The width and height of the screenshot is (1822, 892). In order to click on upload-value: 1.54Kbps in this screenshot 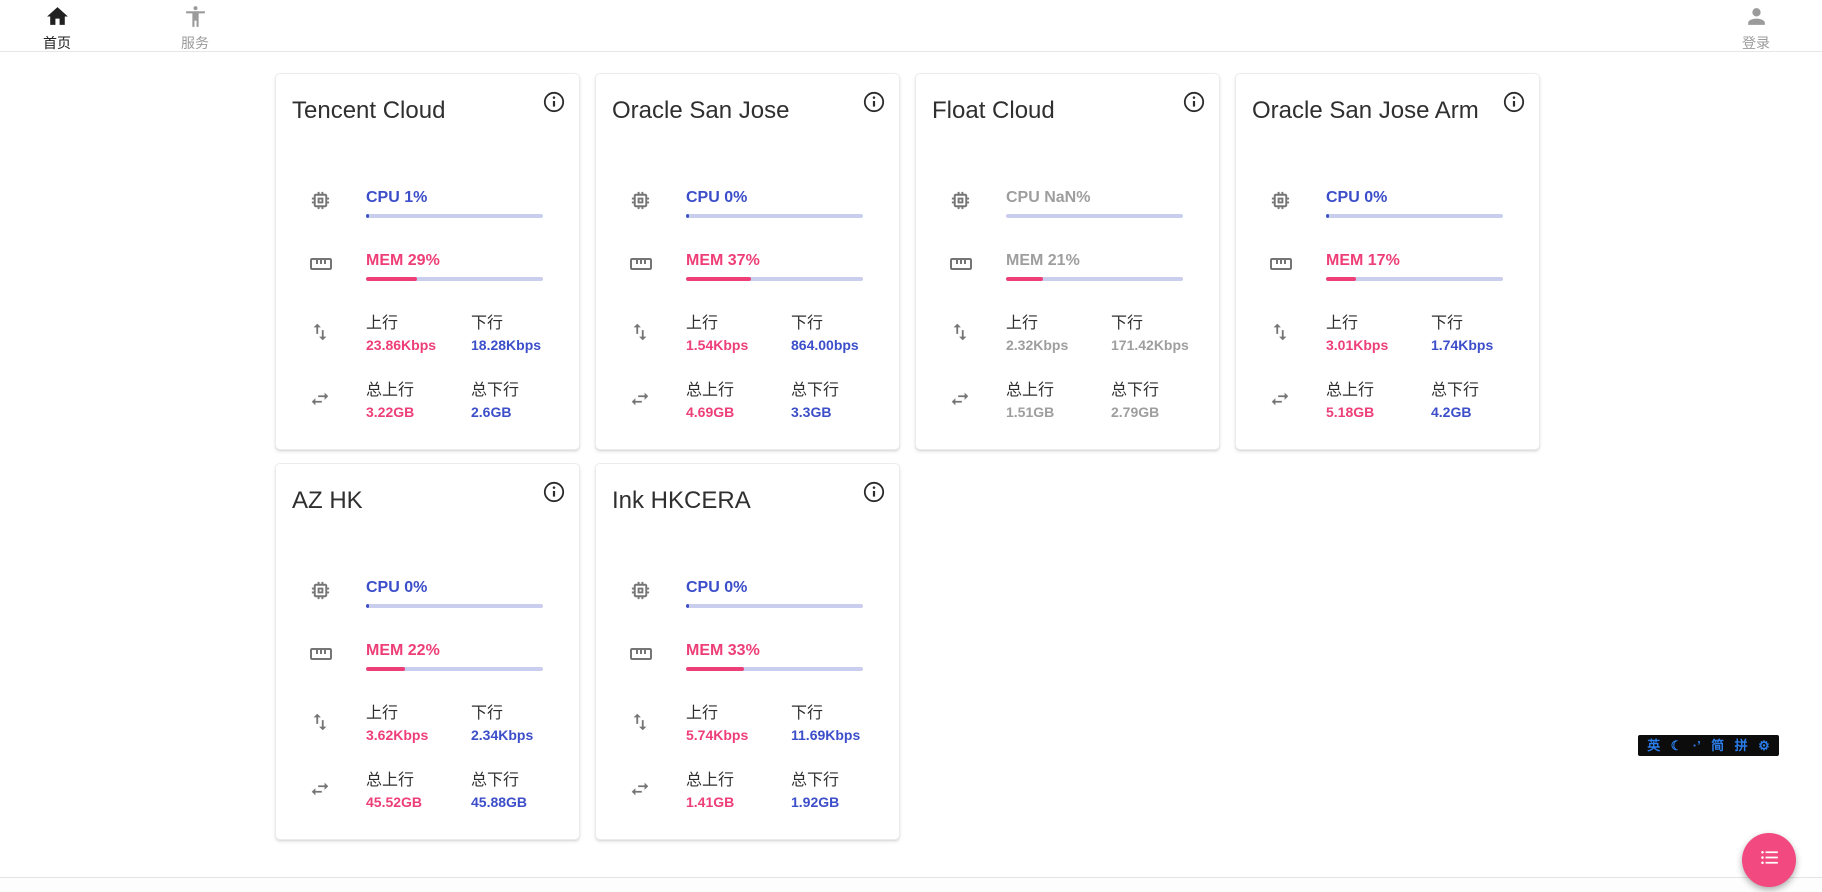, I will do `click(717, 345)`.